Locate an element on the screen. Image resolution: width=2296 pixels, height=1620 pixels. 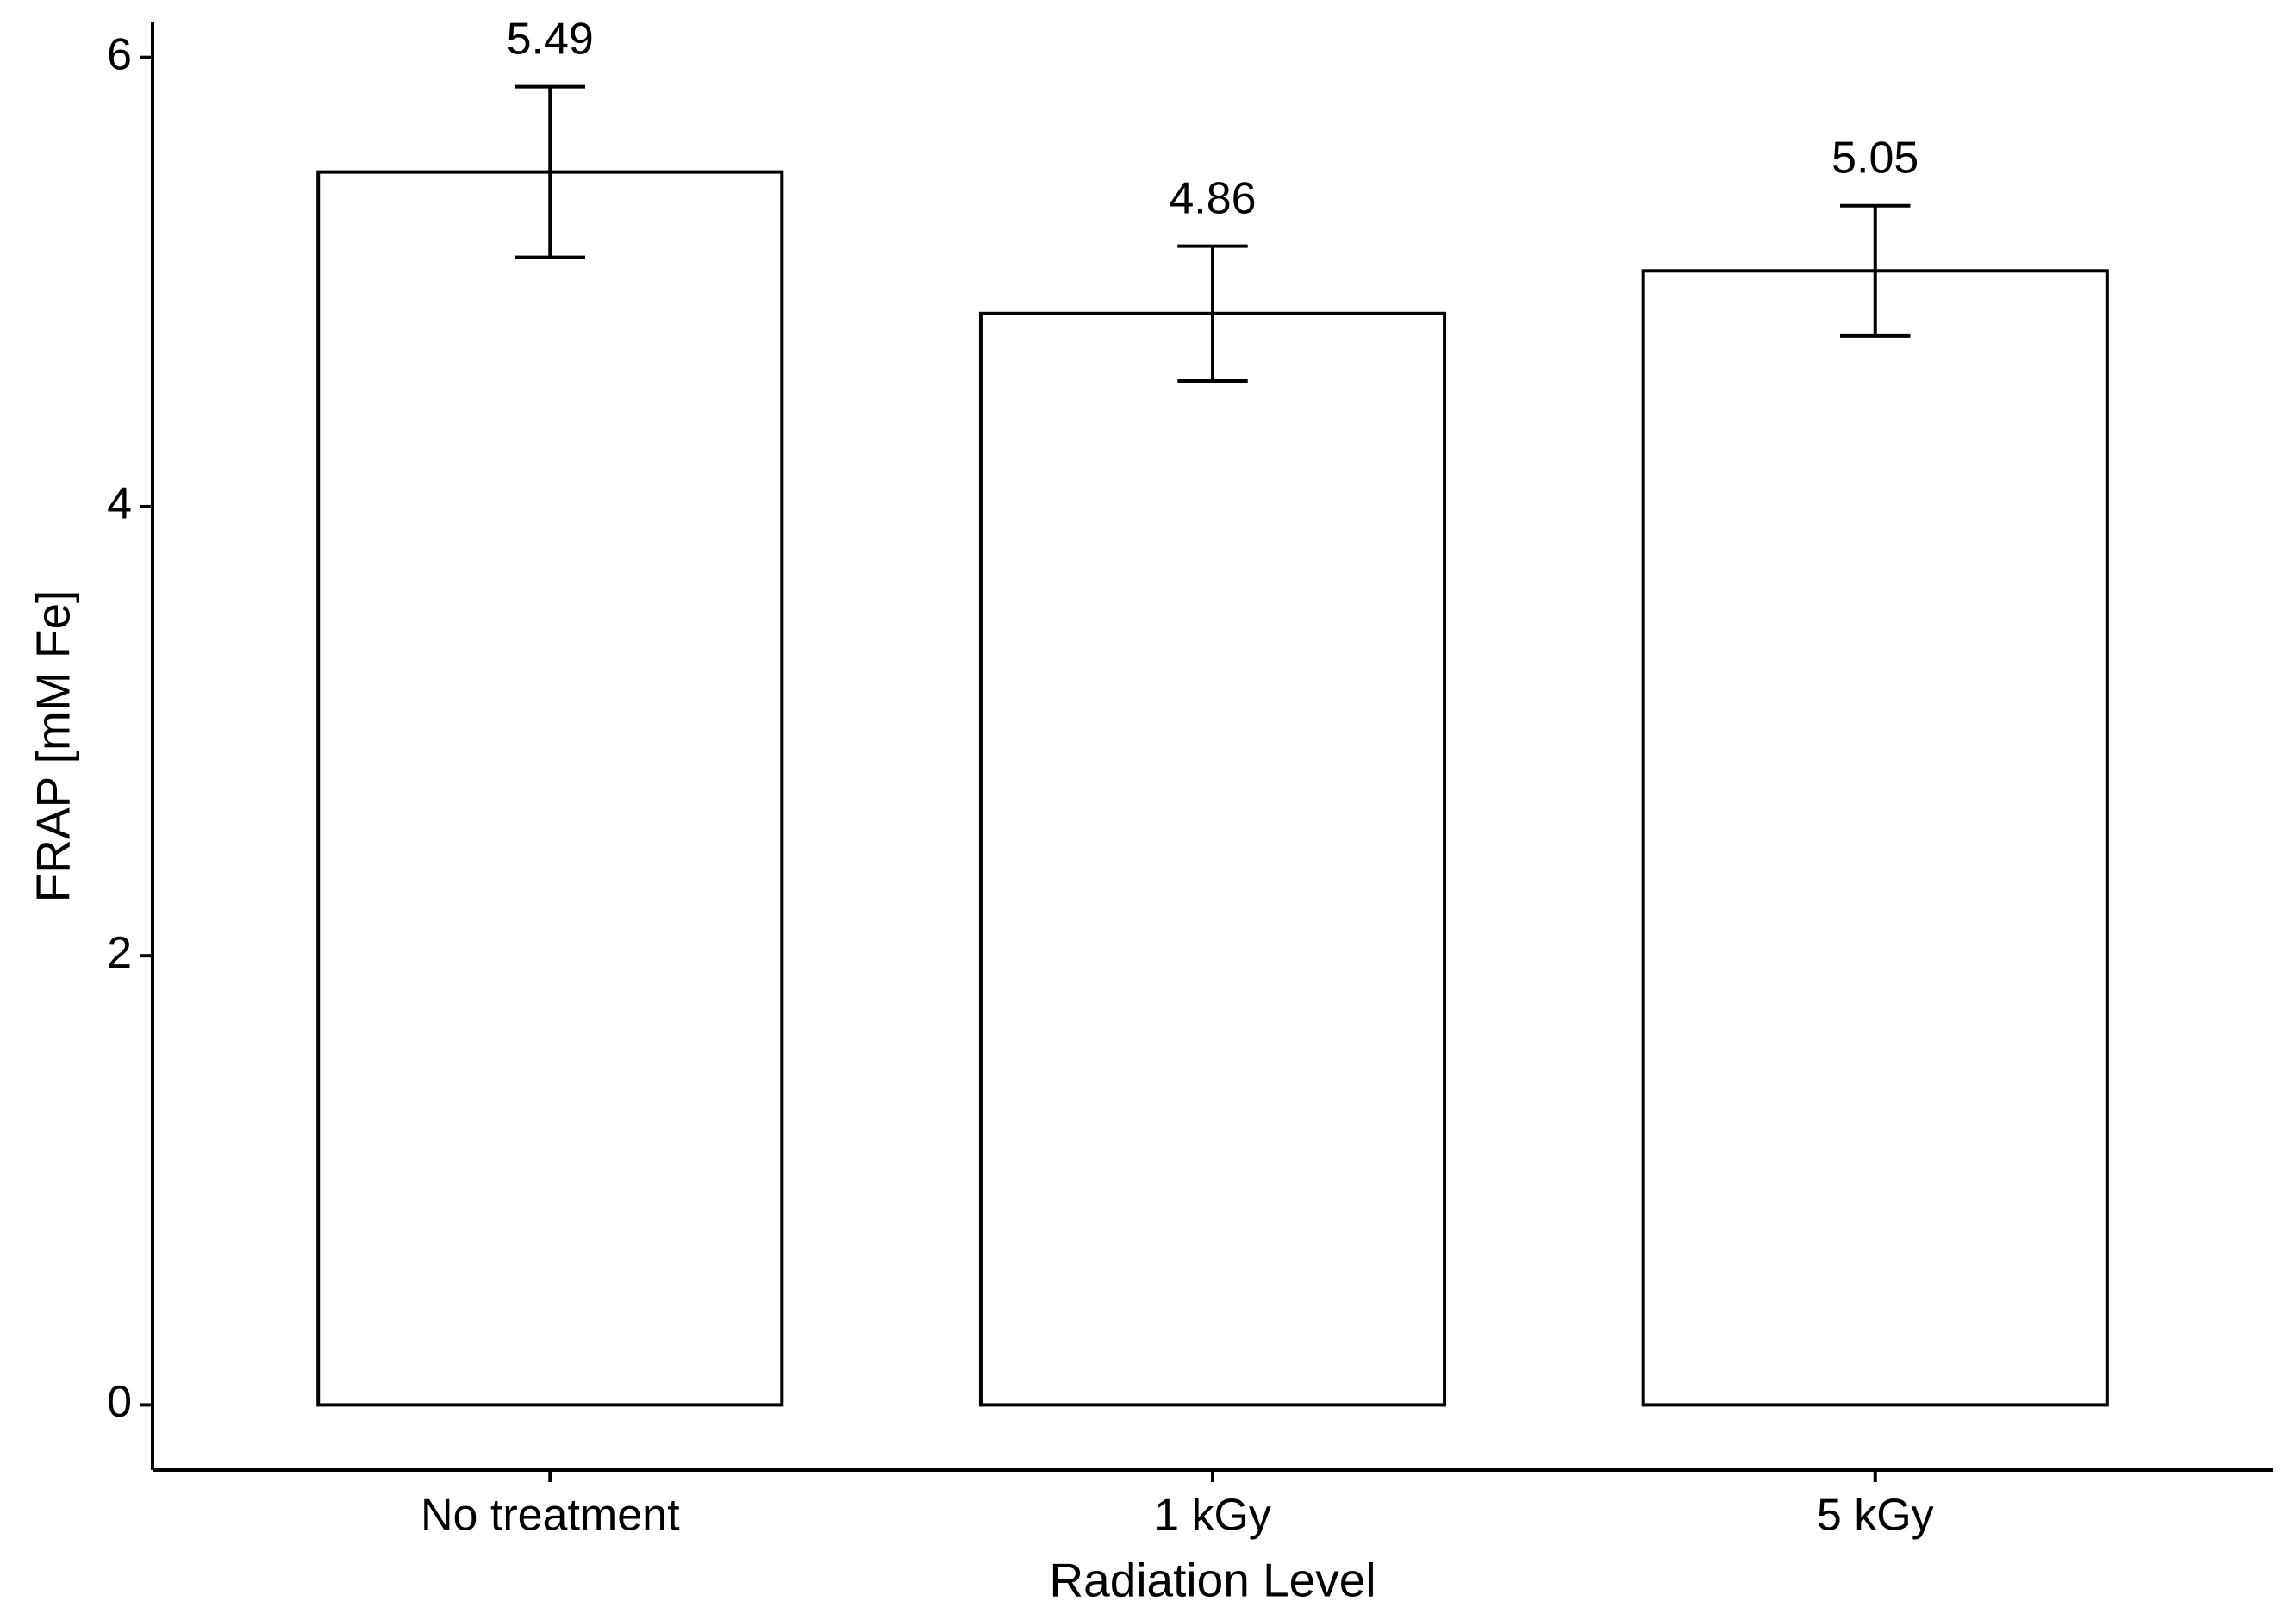
x-tick-label: 5 kGy is located at coordinates (1875, 1516).